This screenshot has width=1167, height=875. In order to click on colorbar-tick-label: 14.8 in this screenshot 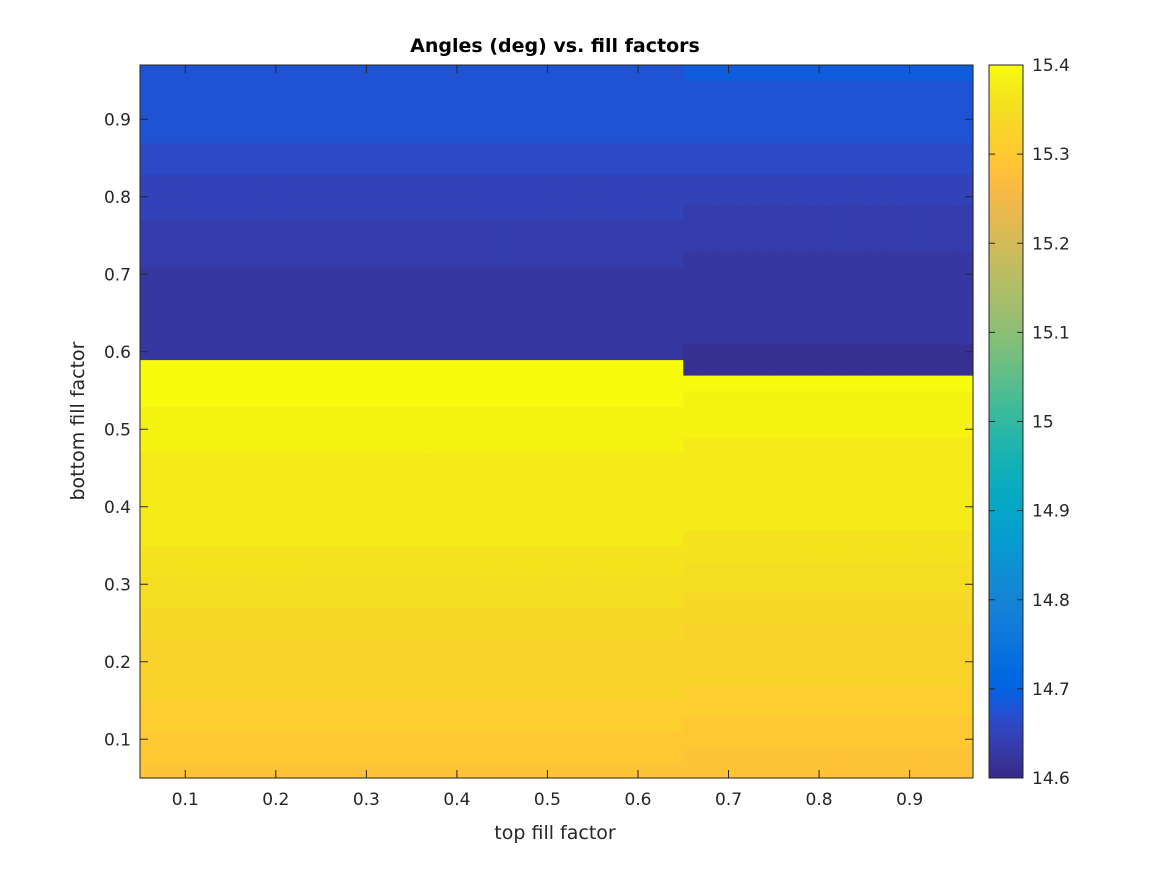, I will do `click(1051, 601)`.